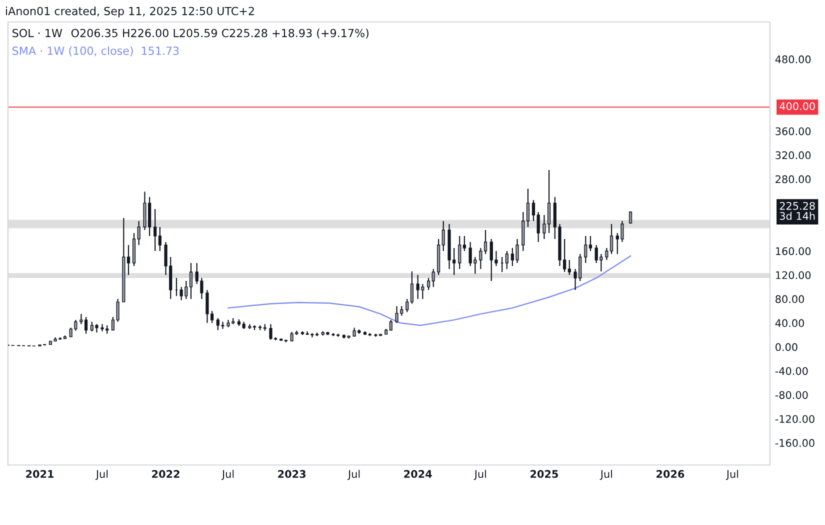 This screenshot has height=525, width=825. What do you see at coordinates (789, 323) in the screenshot?
I see `y-tick-label: 40.00` at bounding box center [789, 323].